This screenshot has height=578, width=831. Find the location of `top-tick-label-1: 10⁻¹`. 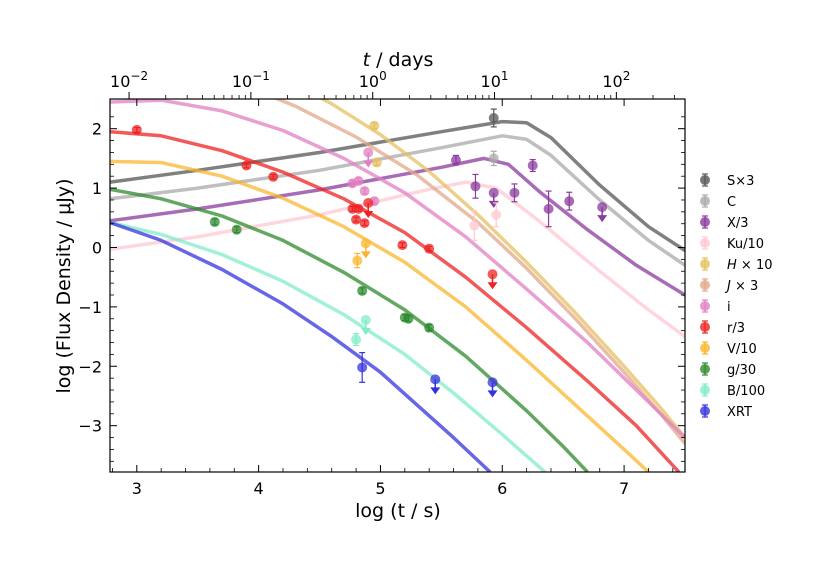

top-tick-label-1: 10⁻¹ is located at coordinates (251, 80).